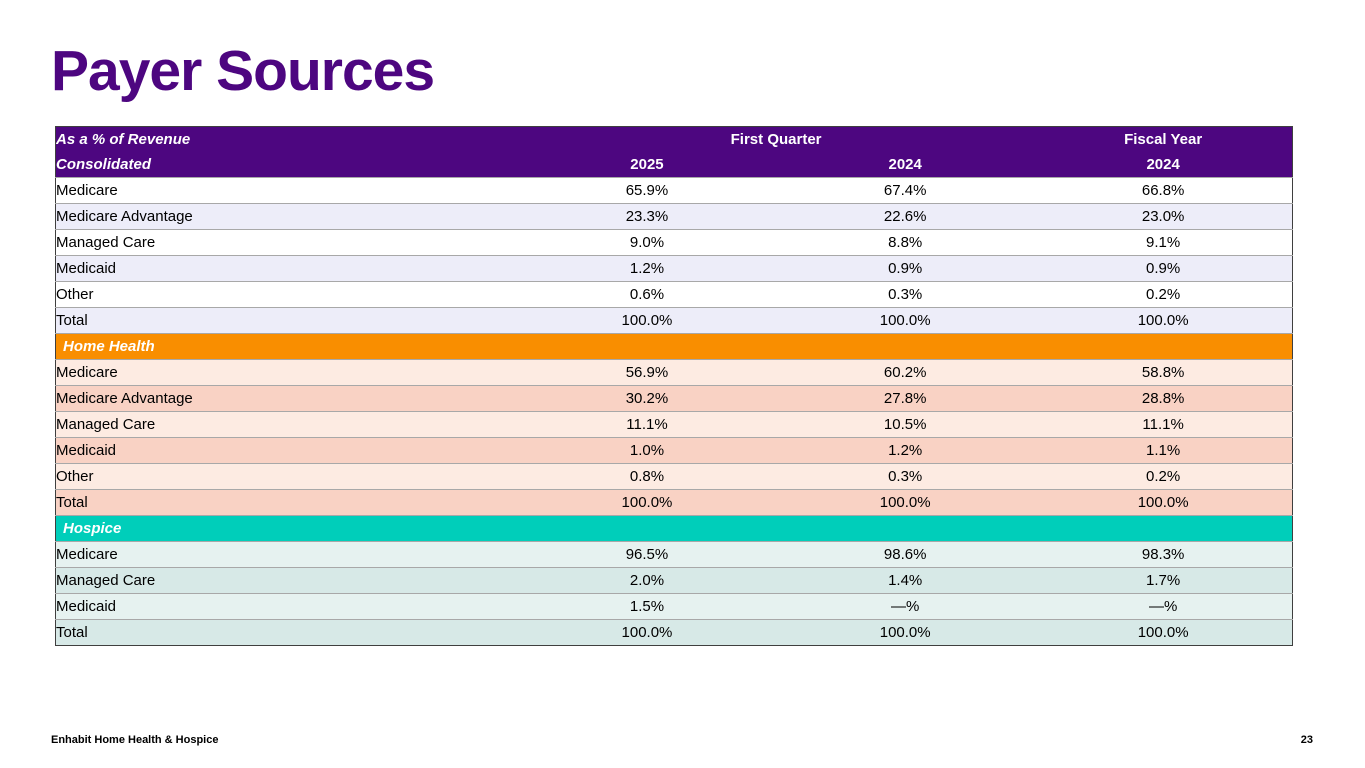  What do you see at coordinates (647, 268) in the screenshot?
I see `value-q1-2025: 1.2%` at bounding box center [647, 268].